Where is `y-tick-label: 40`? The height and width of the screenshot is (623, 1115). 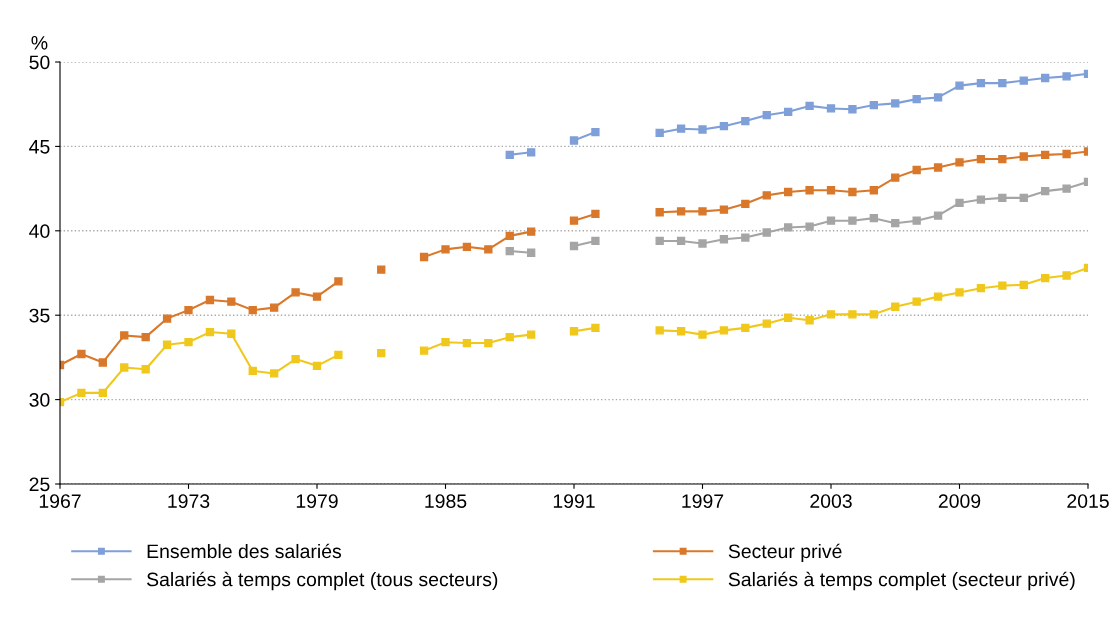 y-tick-label: 40 is located at coordinates (39, 231).